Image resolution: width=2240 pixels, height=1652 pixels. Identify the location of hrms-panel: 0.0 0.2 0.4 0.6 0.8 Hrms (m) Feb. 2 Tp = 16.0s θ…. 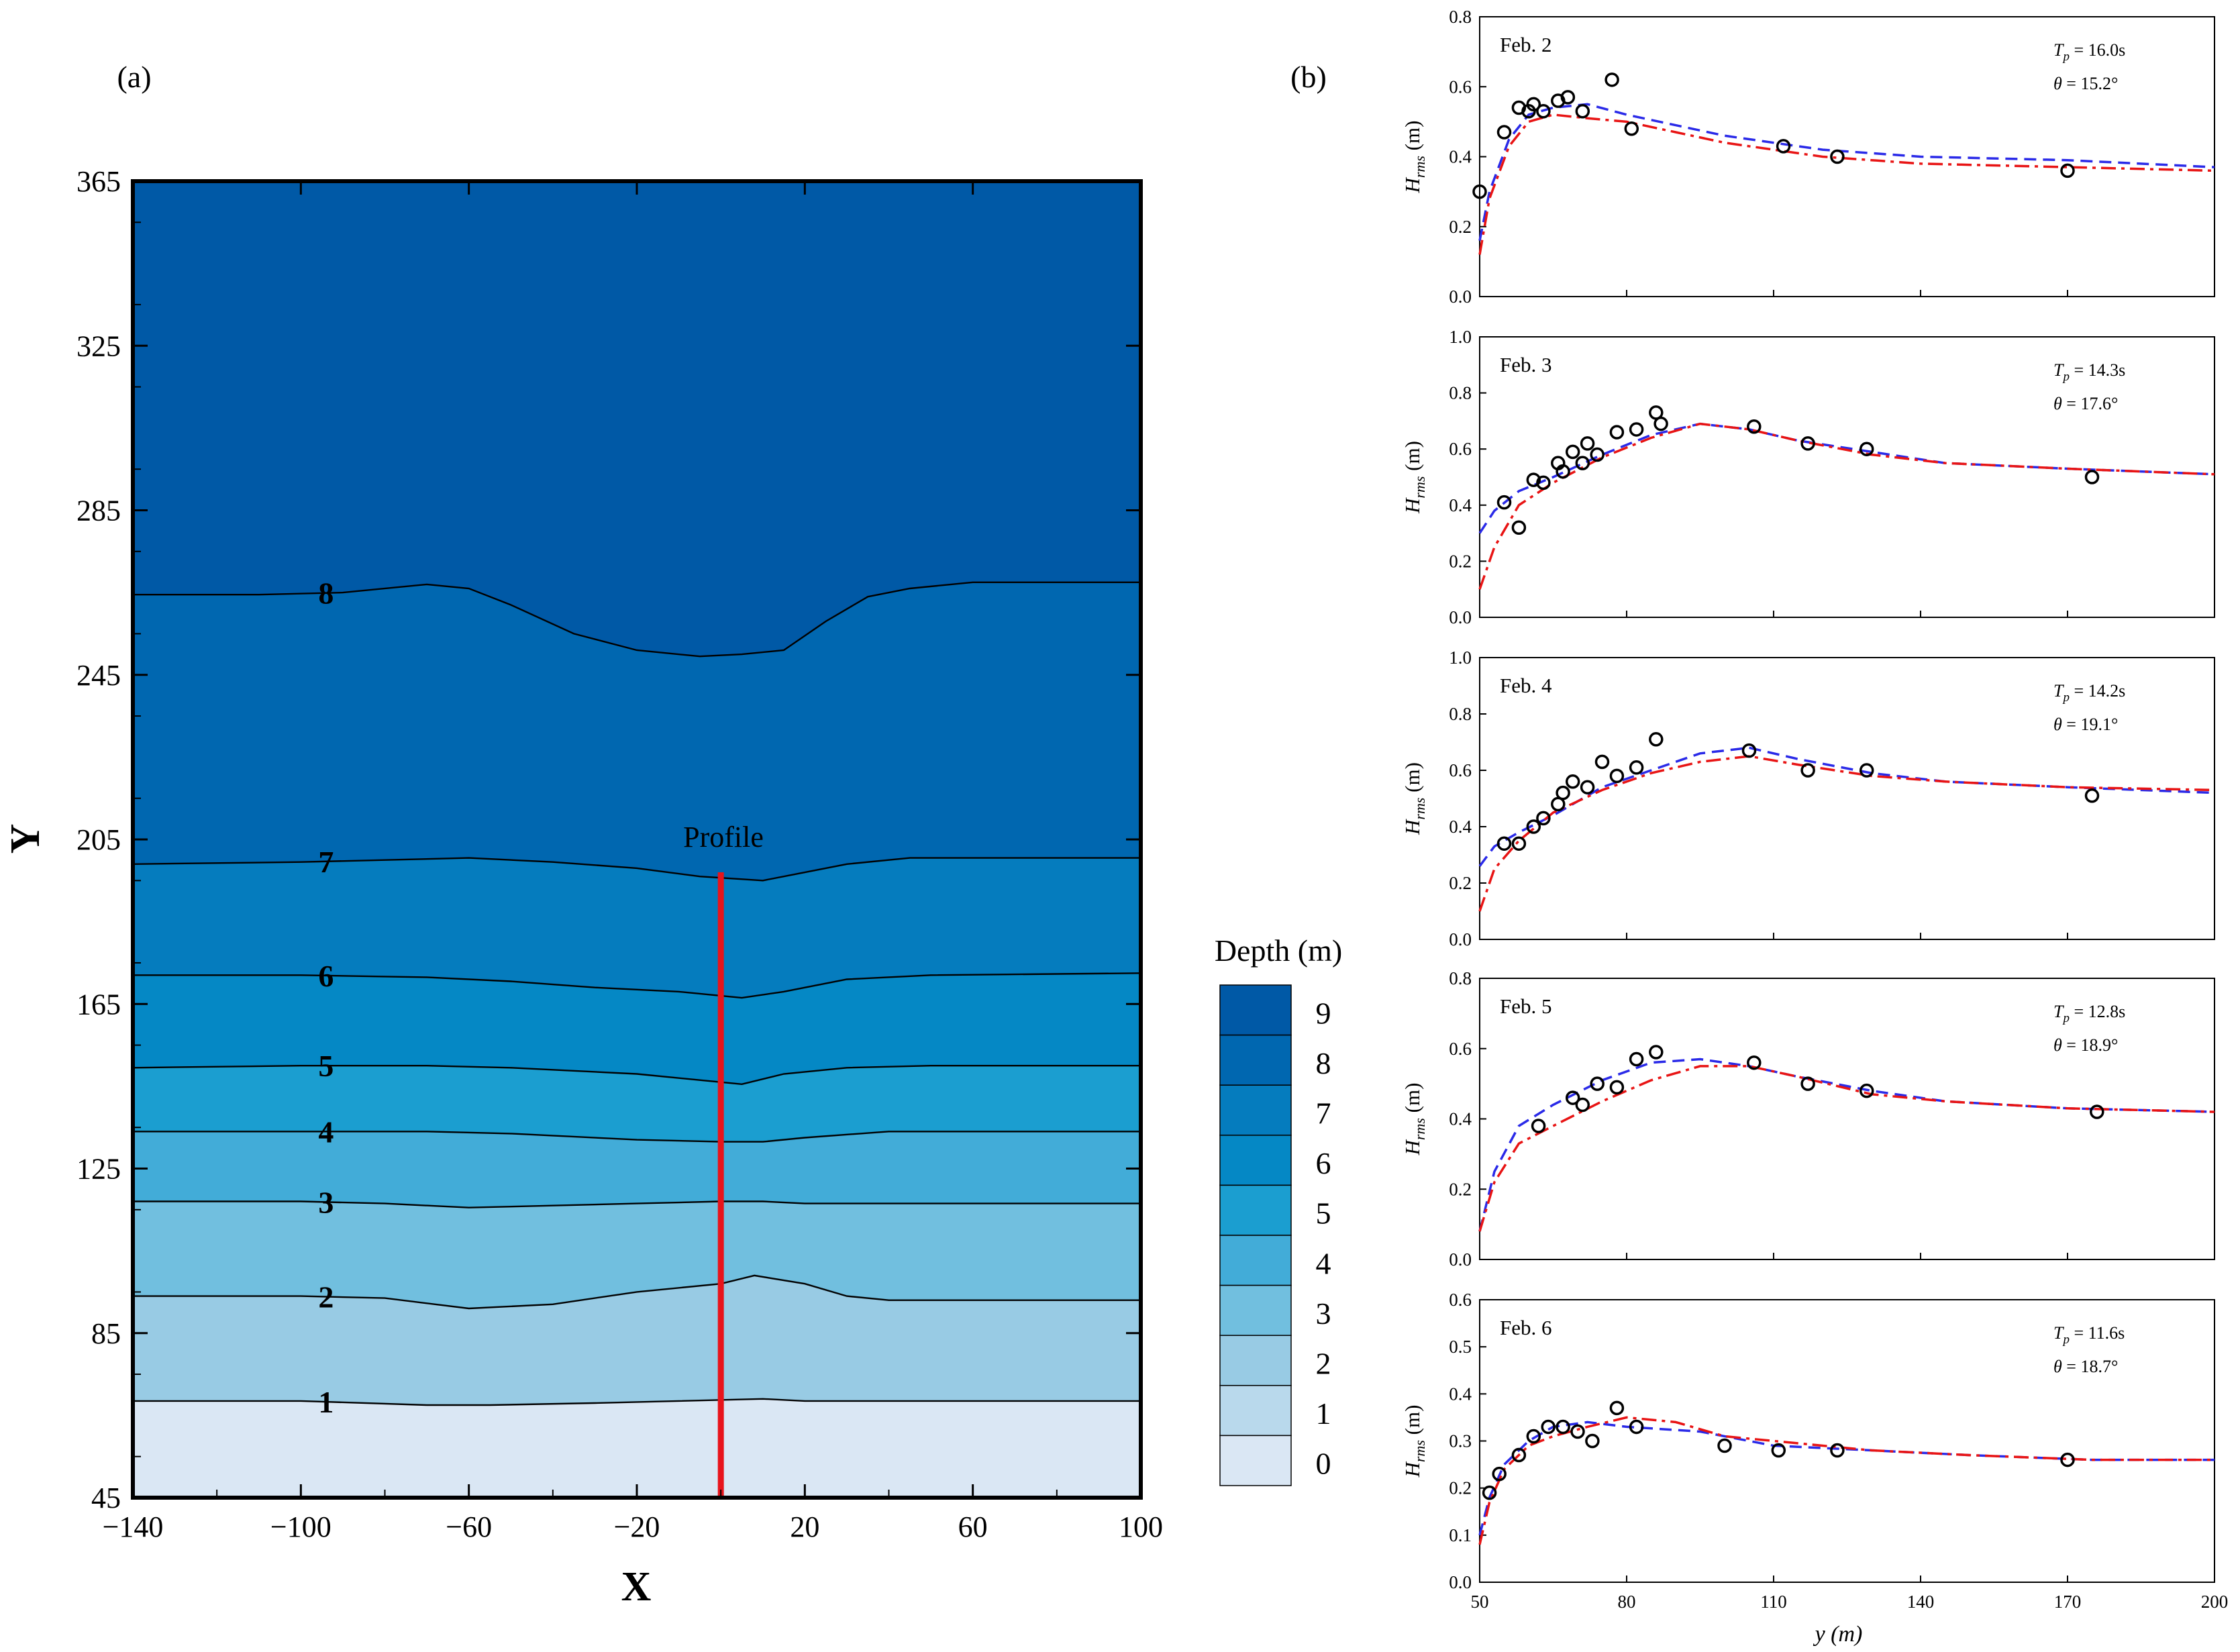
(1808, 157).